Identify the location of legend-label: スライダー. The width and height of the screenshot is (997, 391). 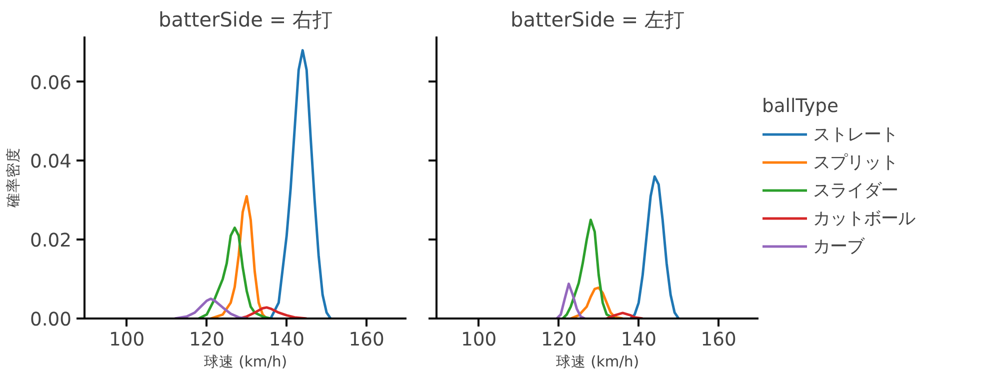
(855, 191).